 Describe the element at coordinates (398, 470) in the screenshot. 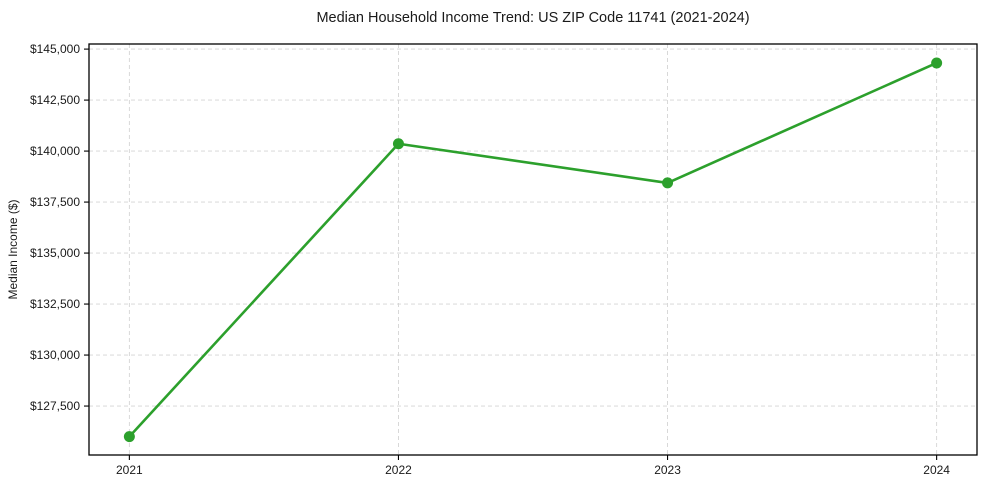

I see `x-tick-label: 2022` at that location.